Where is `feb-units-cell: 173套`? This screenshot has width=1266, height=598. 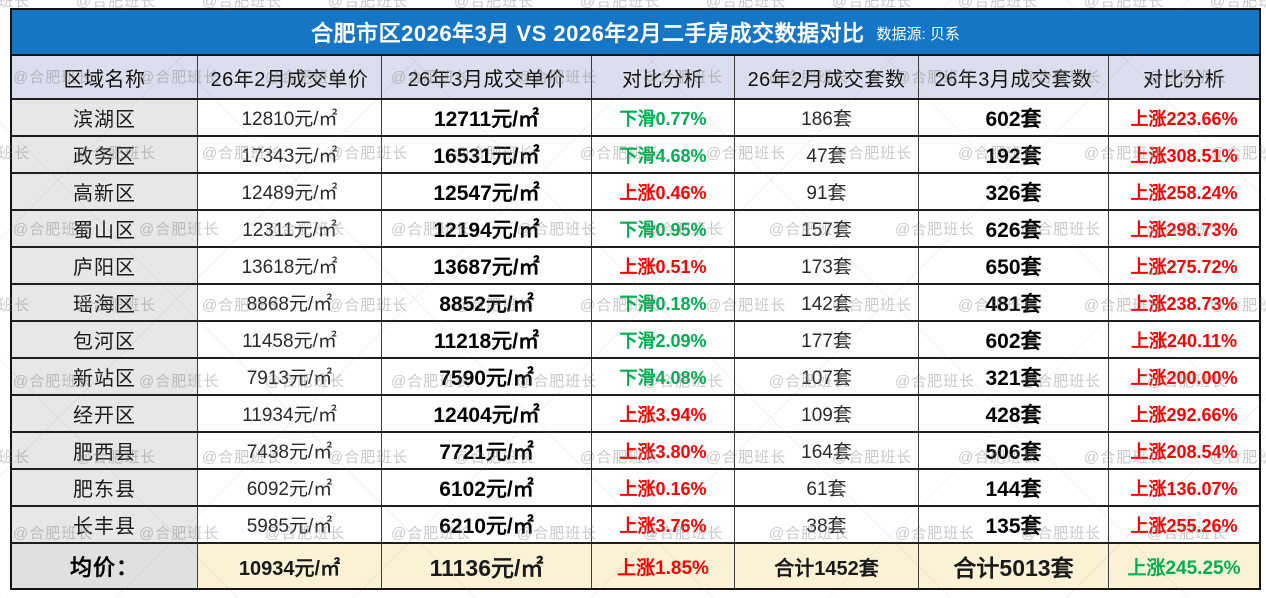 feb-units-cell: 173套 is located at coordinates (826, 265).